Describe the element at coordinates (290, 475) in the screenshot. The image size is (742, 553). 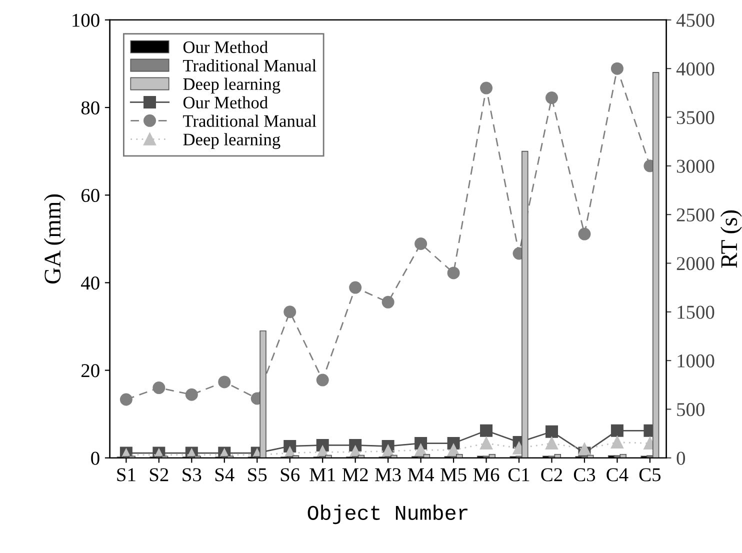
I see `x-tick-label: S6` at that location.